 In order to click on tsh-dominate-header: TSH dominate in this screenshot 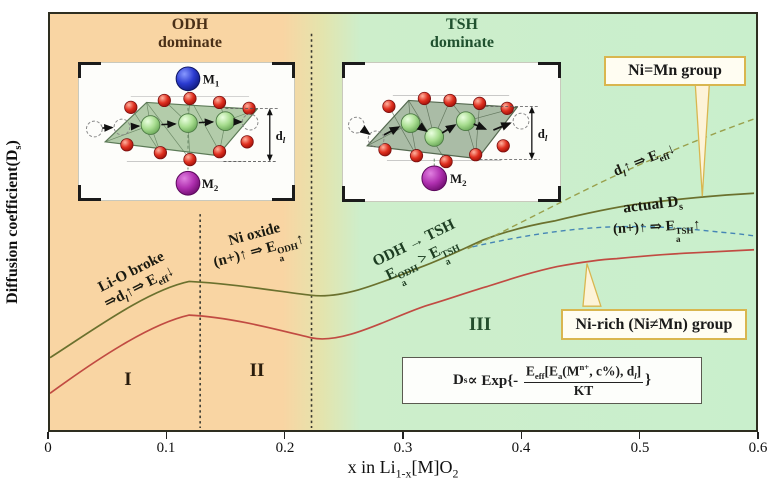, I will do `click(462, 34)`.